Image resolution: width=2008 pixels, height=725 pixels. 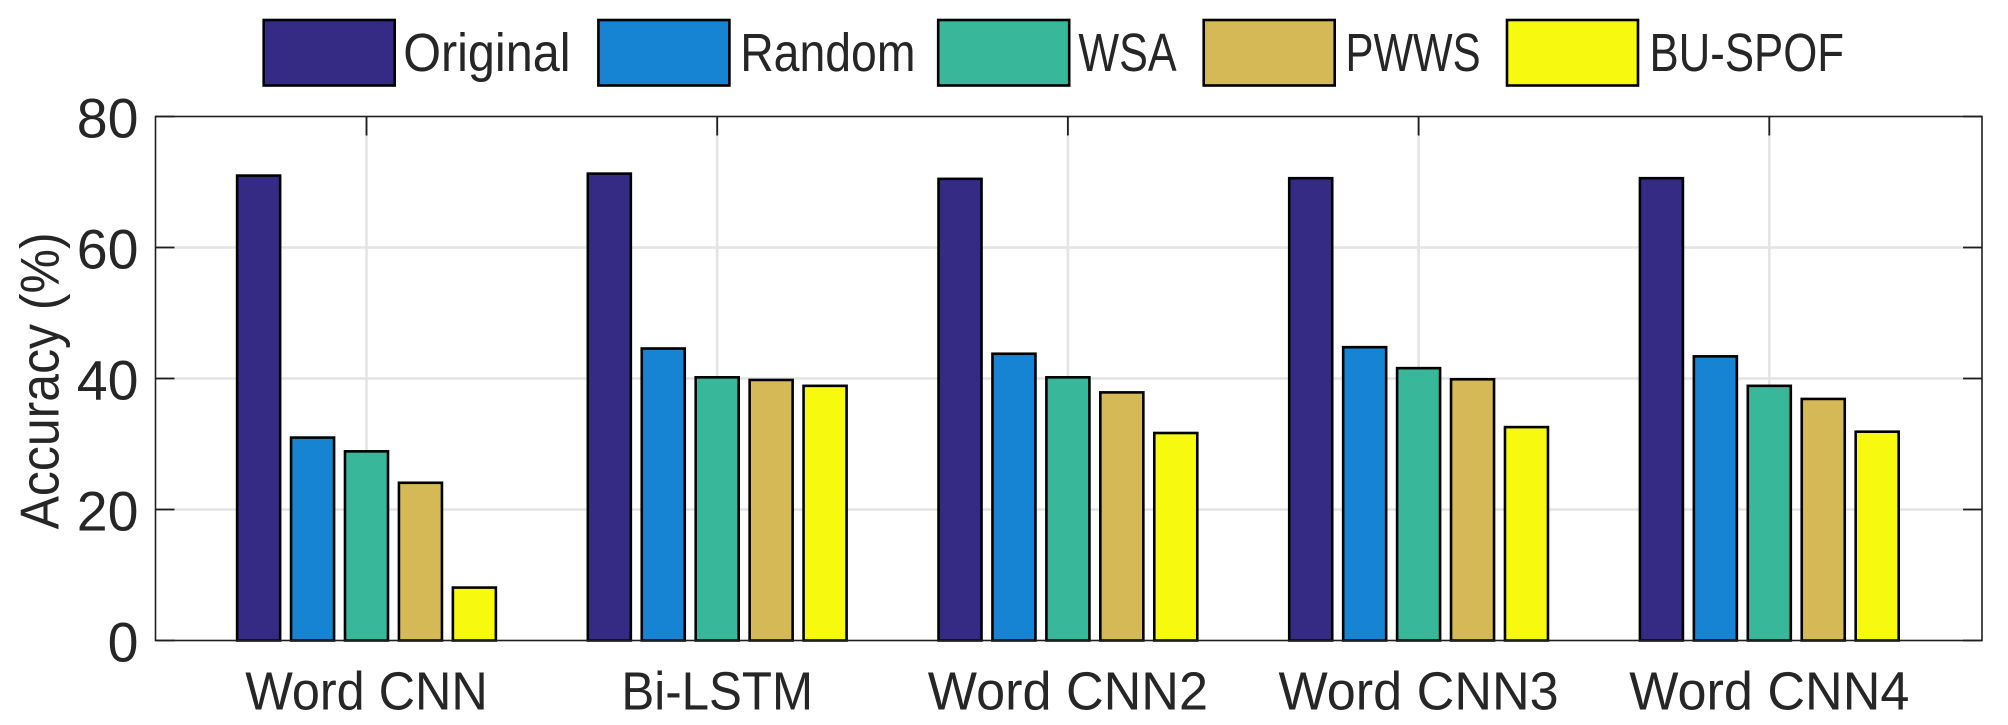 What do you see at coordinates (108, 250) in the screenshot?
I see `svg-text: 60` at bounding box center [108, 250].